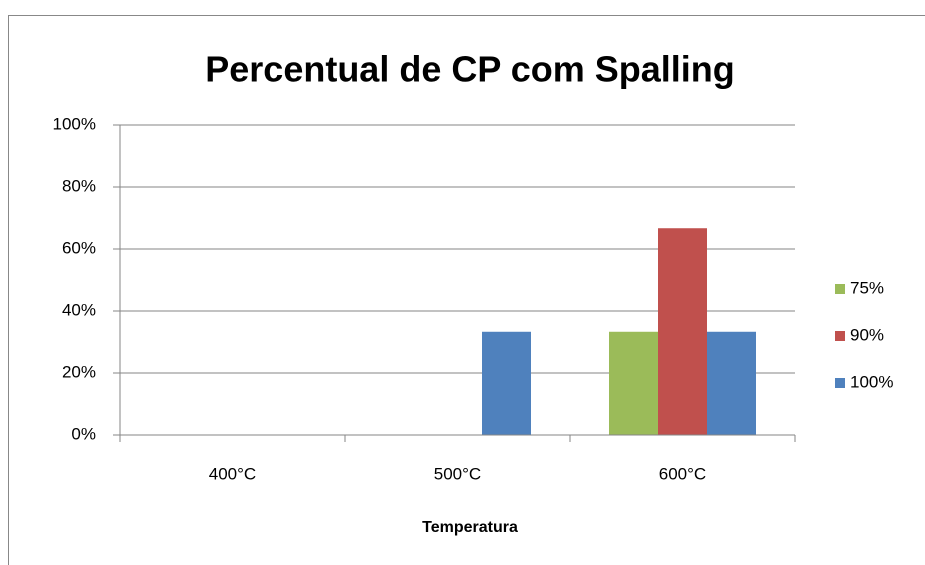 This screenshot has height=565, width=925. What do you see at coordinates (470, 69) in the screenshot?
I see `chart-title: Percentual de CP com Spalling` at bounding box center [470, 69].